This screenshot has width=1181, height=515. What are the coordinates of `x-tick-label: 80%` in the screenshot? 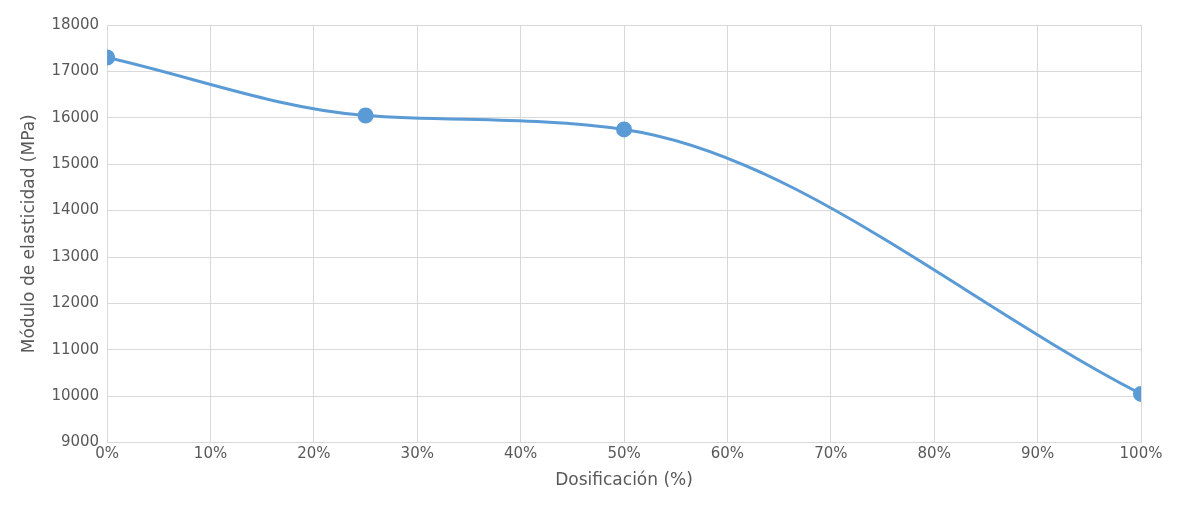 It's located at (934, 453).